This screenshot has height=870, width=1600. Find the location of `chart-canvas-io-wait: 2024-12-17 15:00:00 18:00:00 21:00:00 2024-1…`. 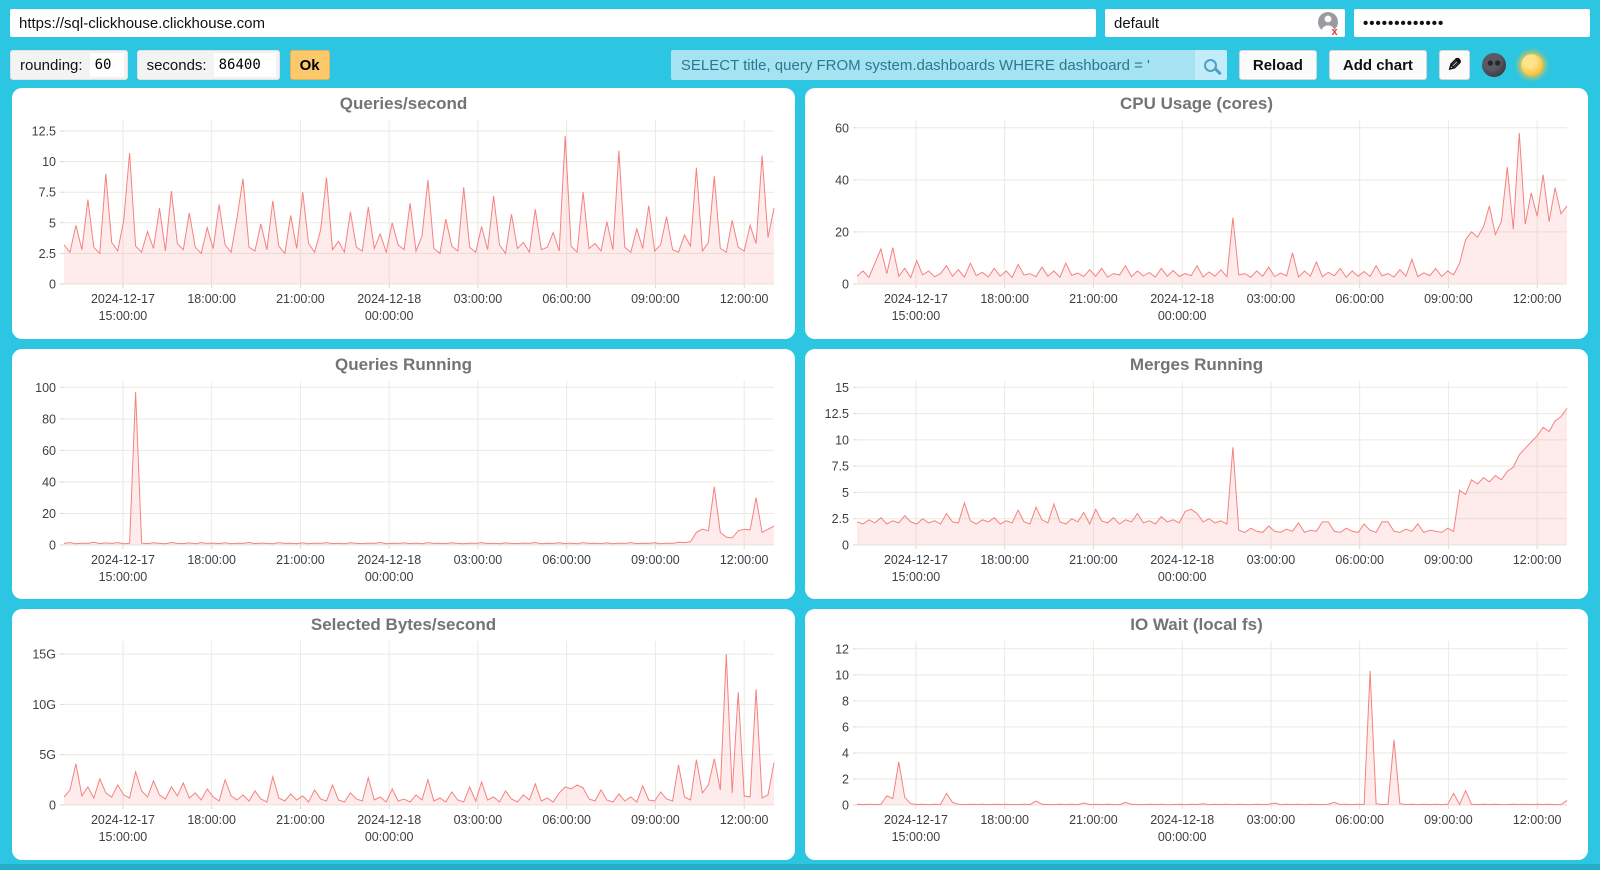

chart-canvas-io-wait: 2024-12-17 15:00:00 18:00:00 21:00:00 2024-1… is located at coordinates (1195, 744).